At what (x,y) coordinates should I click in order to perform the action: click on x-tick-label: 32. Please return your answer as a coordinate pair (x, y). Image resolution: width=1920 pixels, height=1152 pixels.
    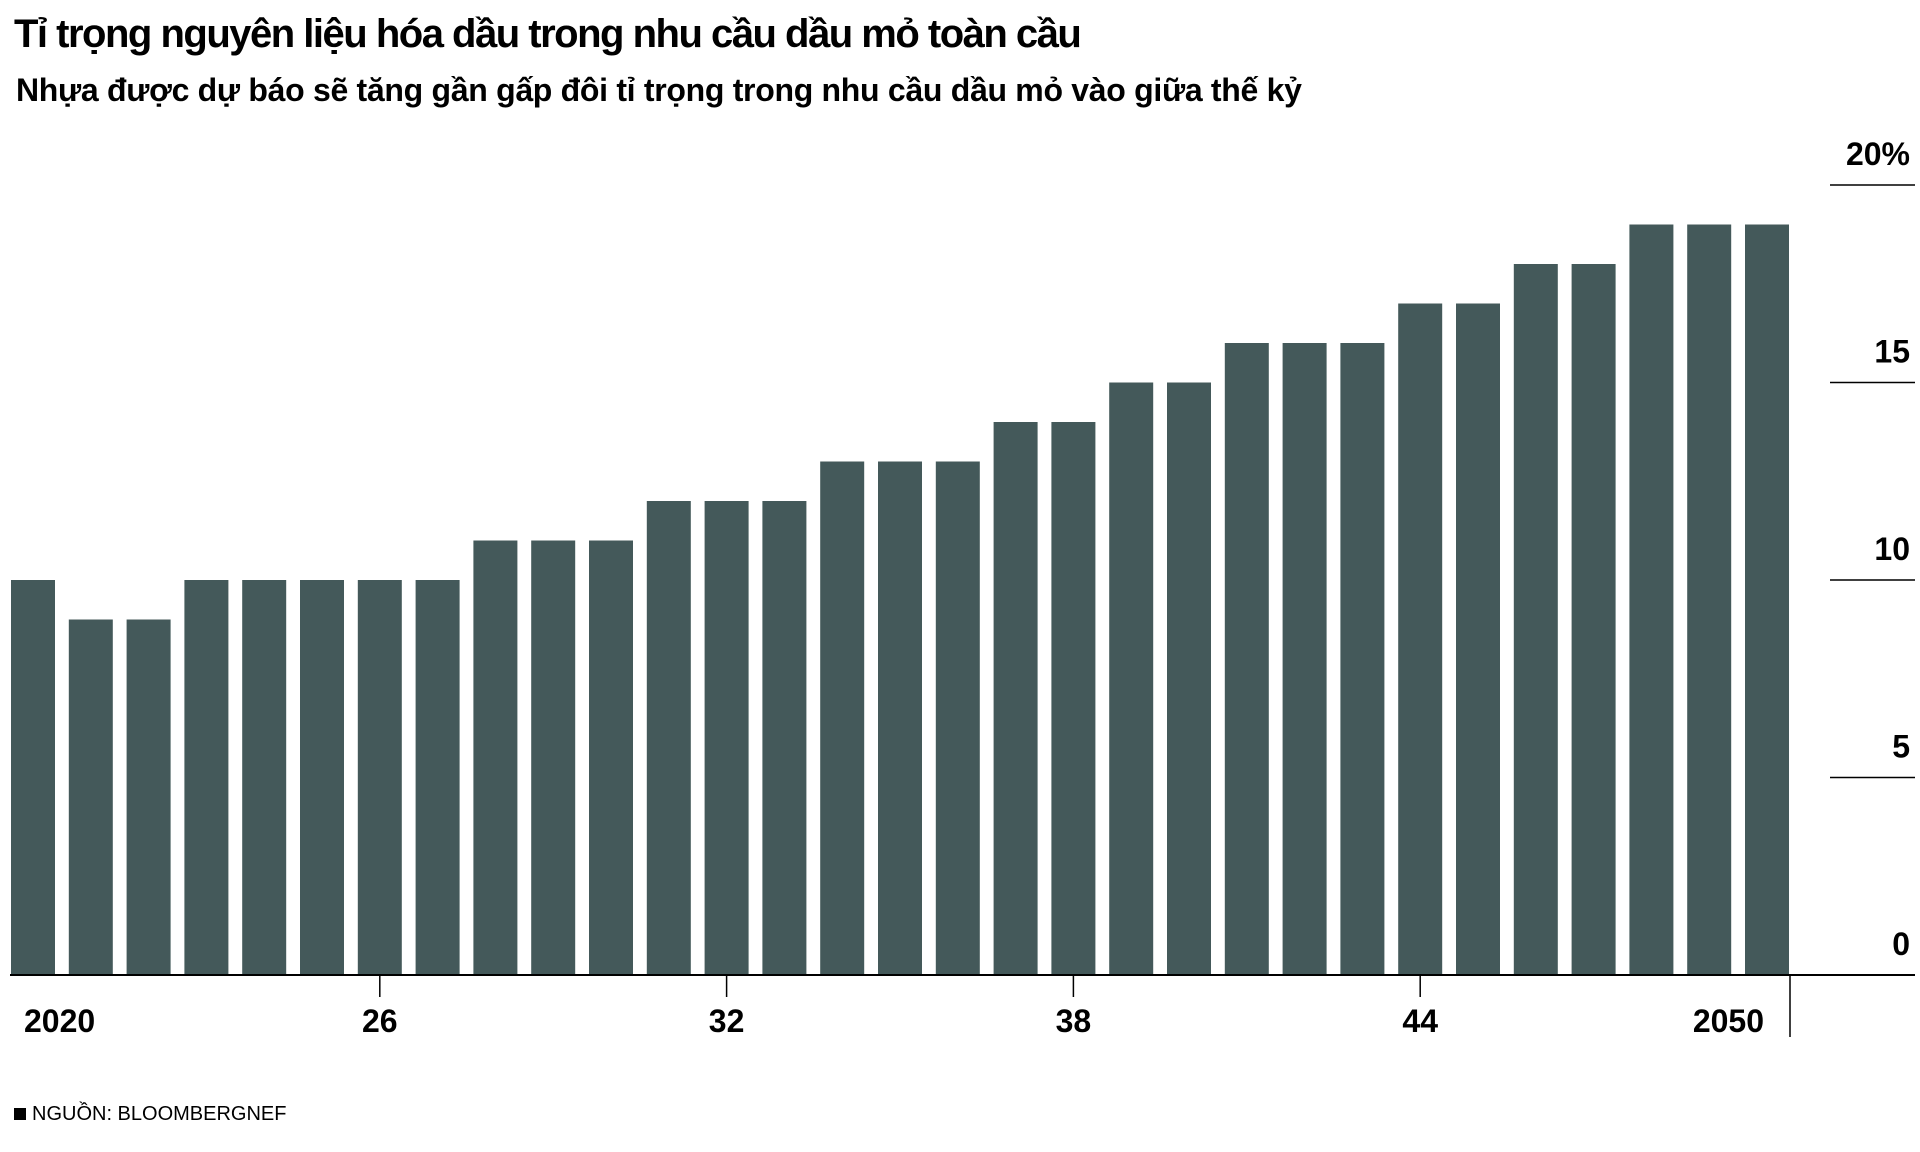
    Looking at the image, I should click on (727, 1021).